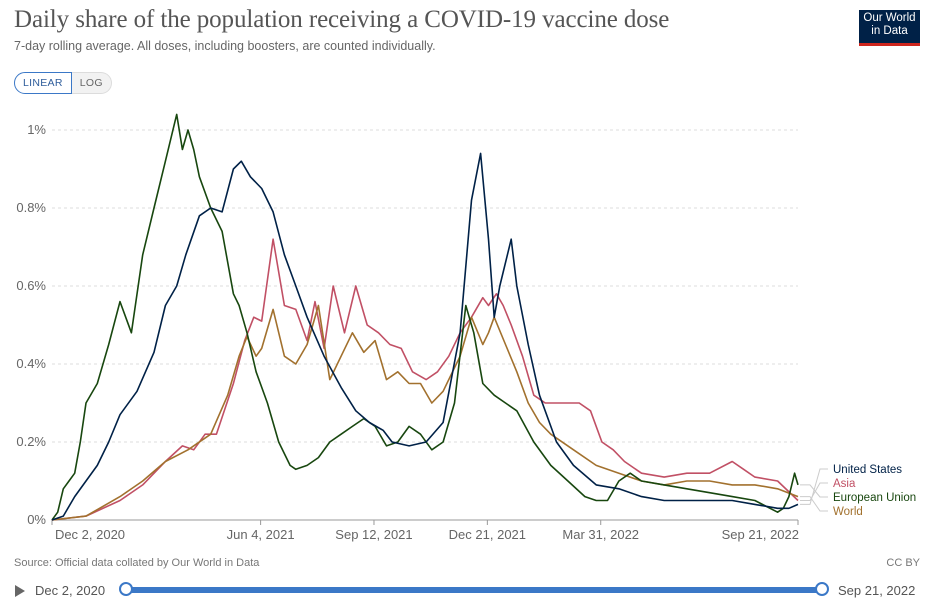 The width and height of the screenshot is (932, 602). Describe the element at coordinates (474, 590) in the screenshot. I see `timeline-range` at that location.